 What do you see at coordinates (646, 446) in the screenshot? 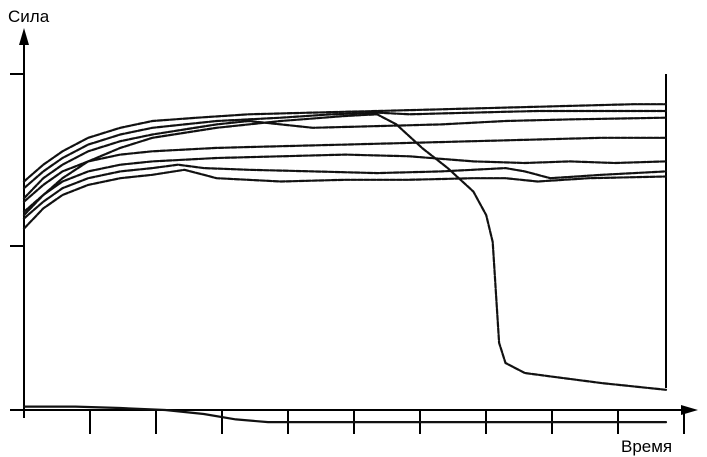
I see `x-axis-label: Время` at bounding box center [646, 446].